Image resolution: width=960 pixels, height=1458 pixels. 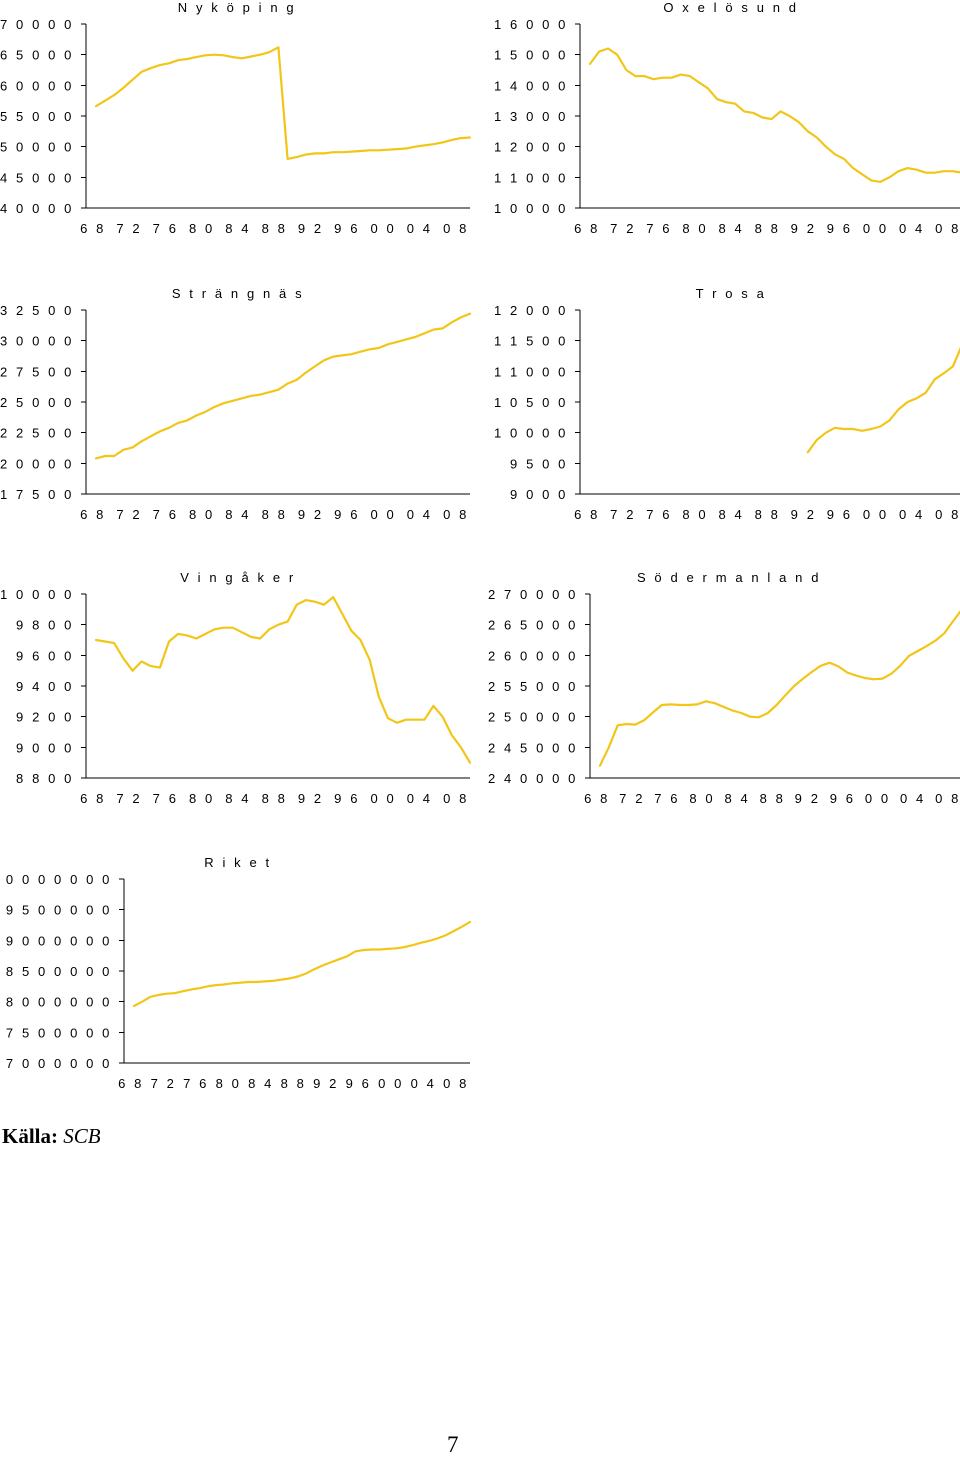 What do you see at coordinates (37, 433) in the screenshot?
I see `y-tick-label: 2 2 5 0 0` at bounding box center [37, 433].